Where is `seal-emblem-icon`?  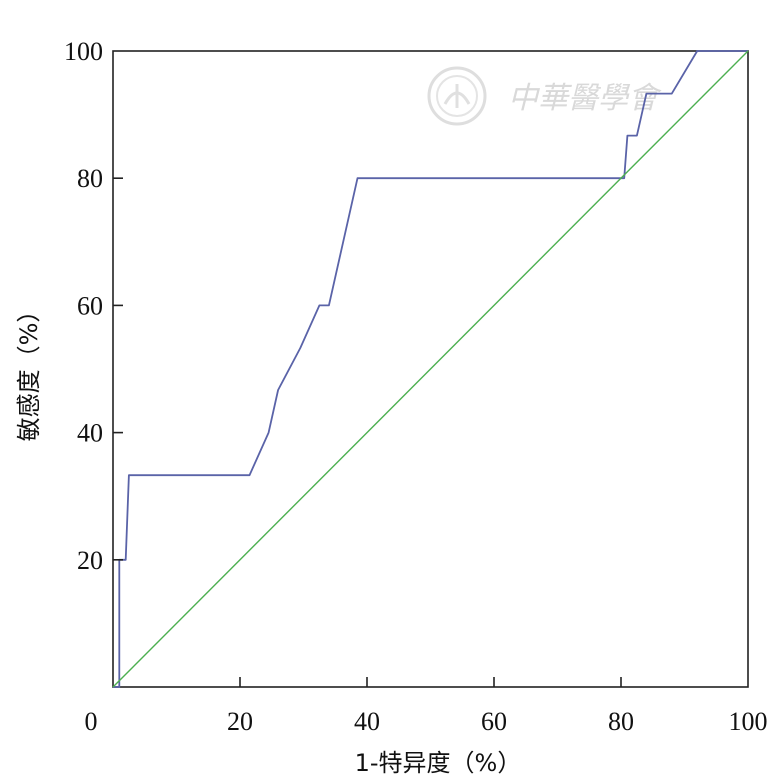
seal-emblem-icon is located at coordinates (457, 96).